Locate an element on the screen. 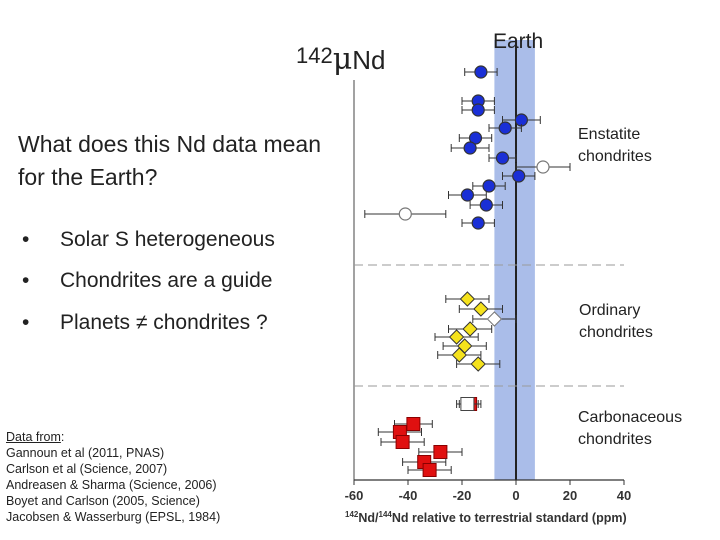  ylabel-mu: μ is located at coordinates (342, 59).